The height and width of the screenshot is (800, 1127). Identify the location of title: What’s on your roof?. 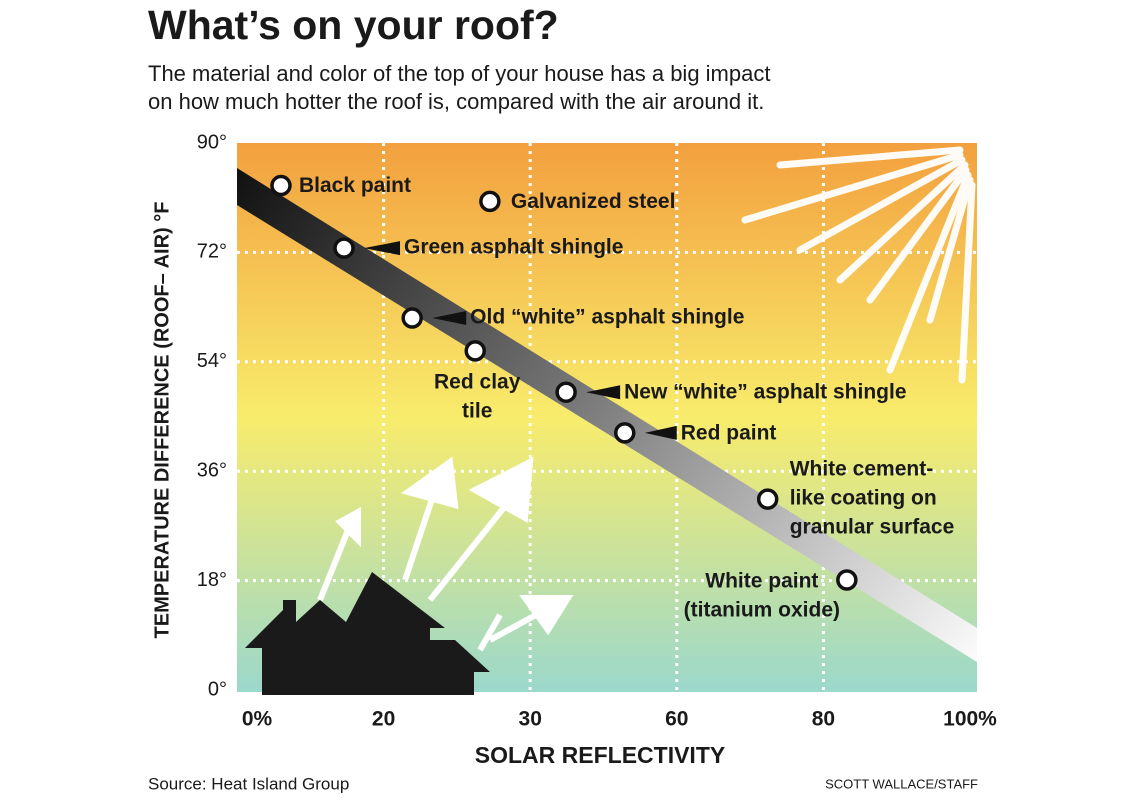
(353, 25).